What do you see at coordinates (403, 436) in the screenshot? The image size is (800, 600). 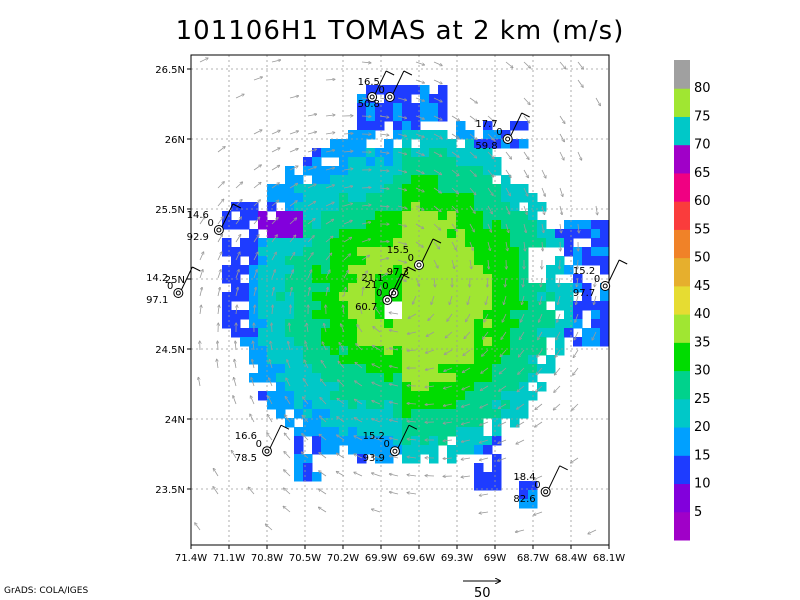 I see `wind-barb` at bounding box center [403, 436].